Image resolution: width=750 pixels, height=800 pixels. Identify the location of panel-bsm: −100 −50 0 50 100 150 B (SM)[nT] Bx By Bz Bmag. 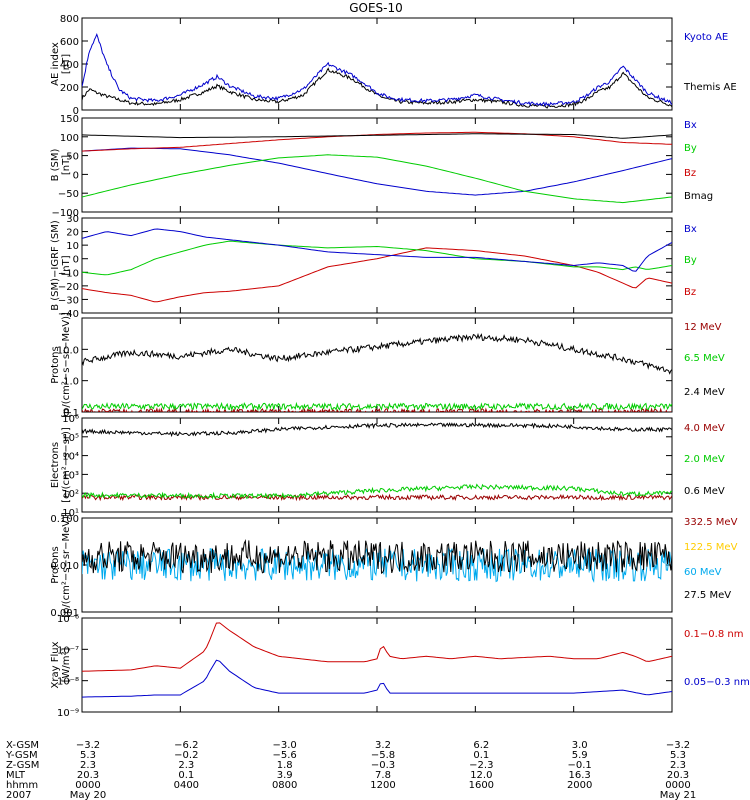
(381, 166).